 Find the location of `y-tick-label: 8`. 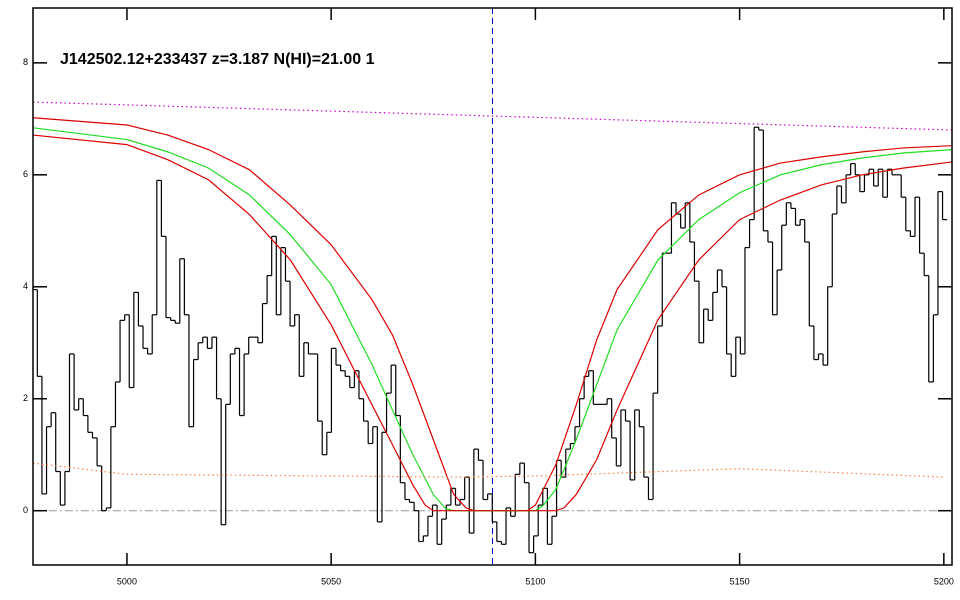

y-tick-label: 8 is located at coordinates (25, 62).